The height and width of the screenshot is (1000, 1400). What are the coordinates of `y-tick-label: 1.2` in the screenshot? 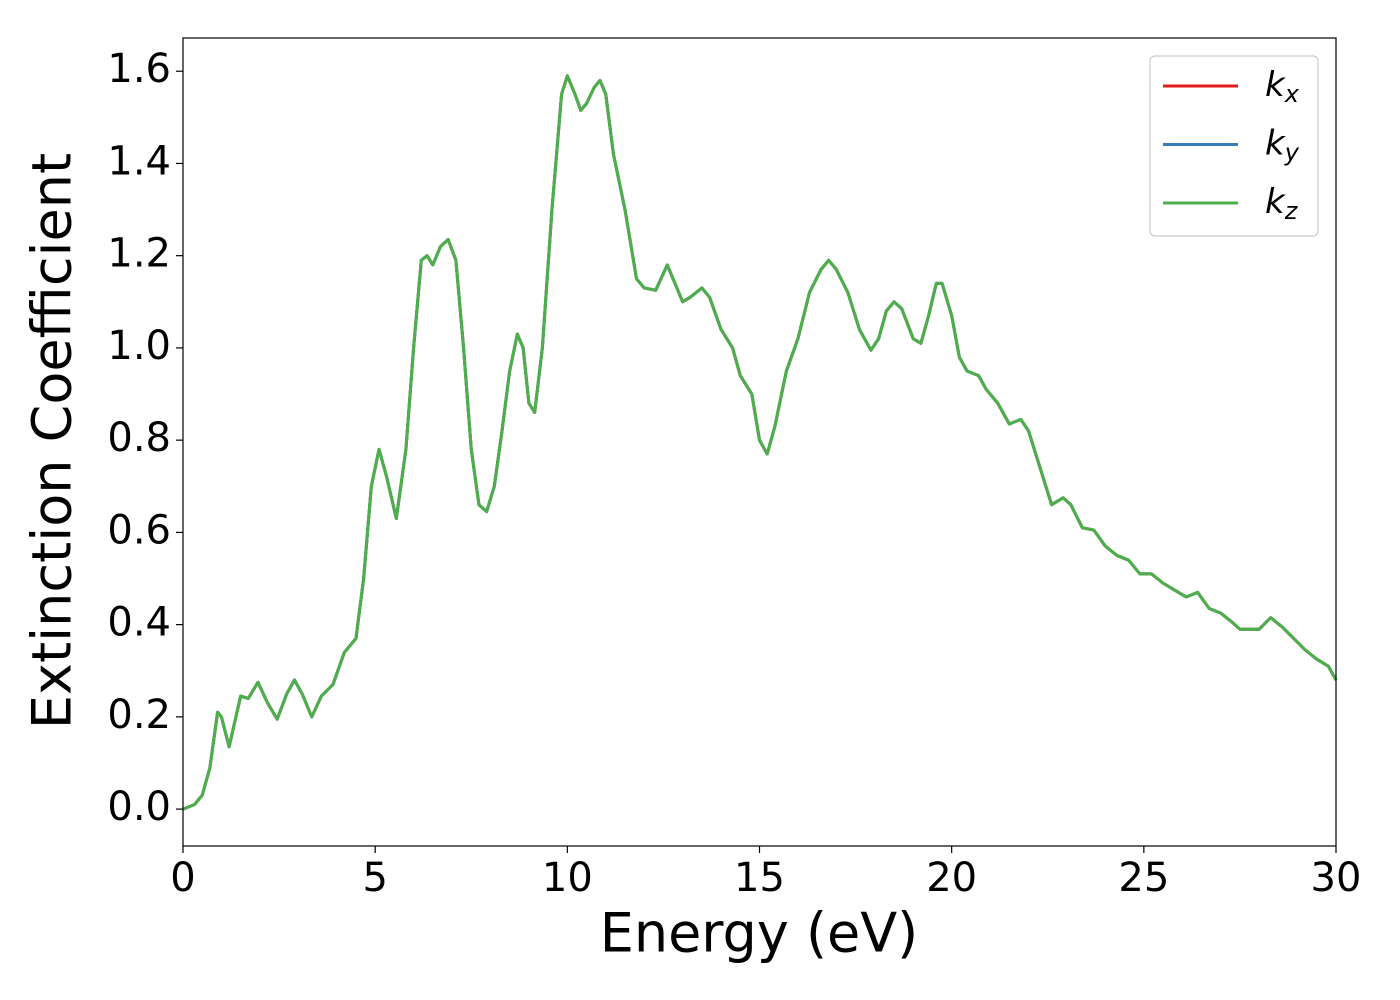 It's located at (139, 254).